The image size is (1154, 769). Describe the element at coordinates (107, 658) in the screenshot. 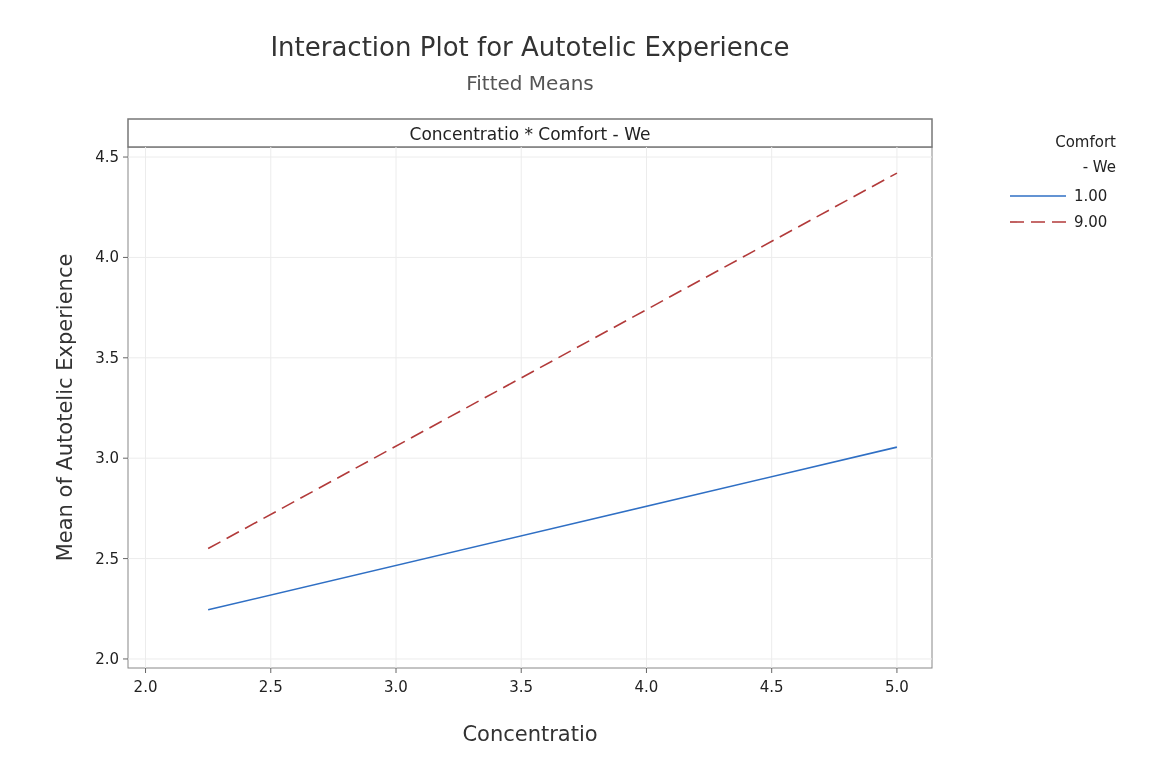

I see `y-tick-label: 2.0` at that location.